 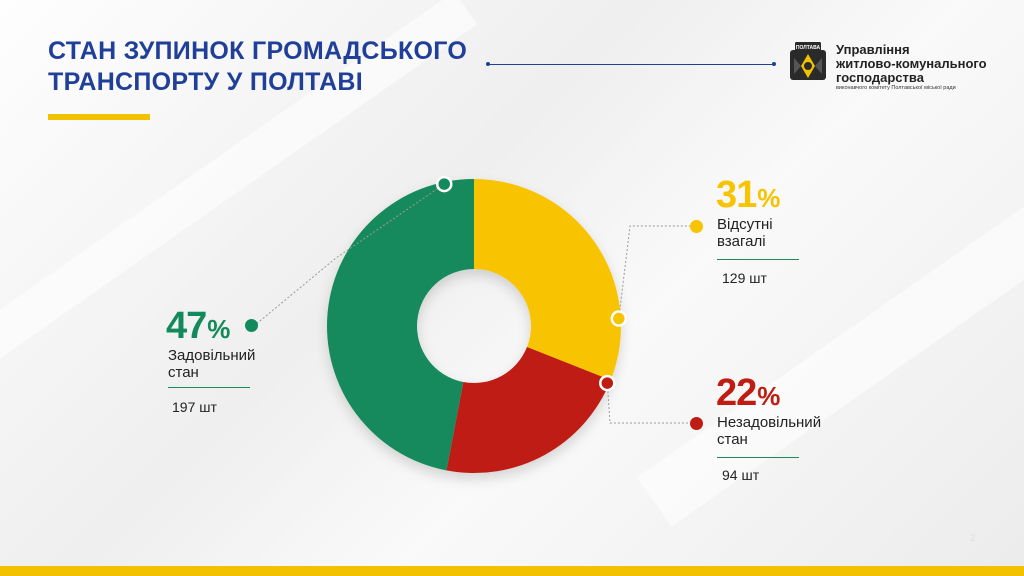 I want to click on category-label-unsatisfactory: Незадовільний стан, so click(x=782, y=431).